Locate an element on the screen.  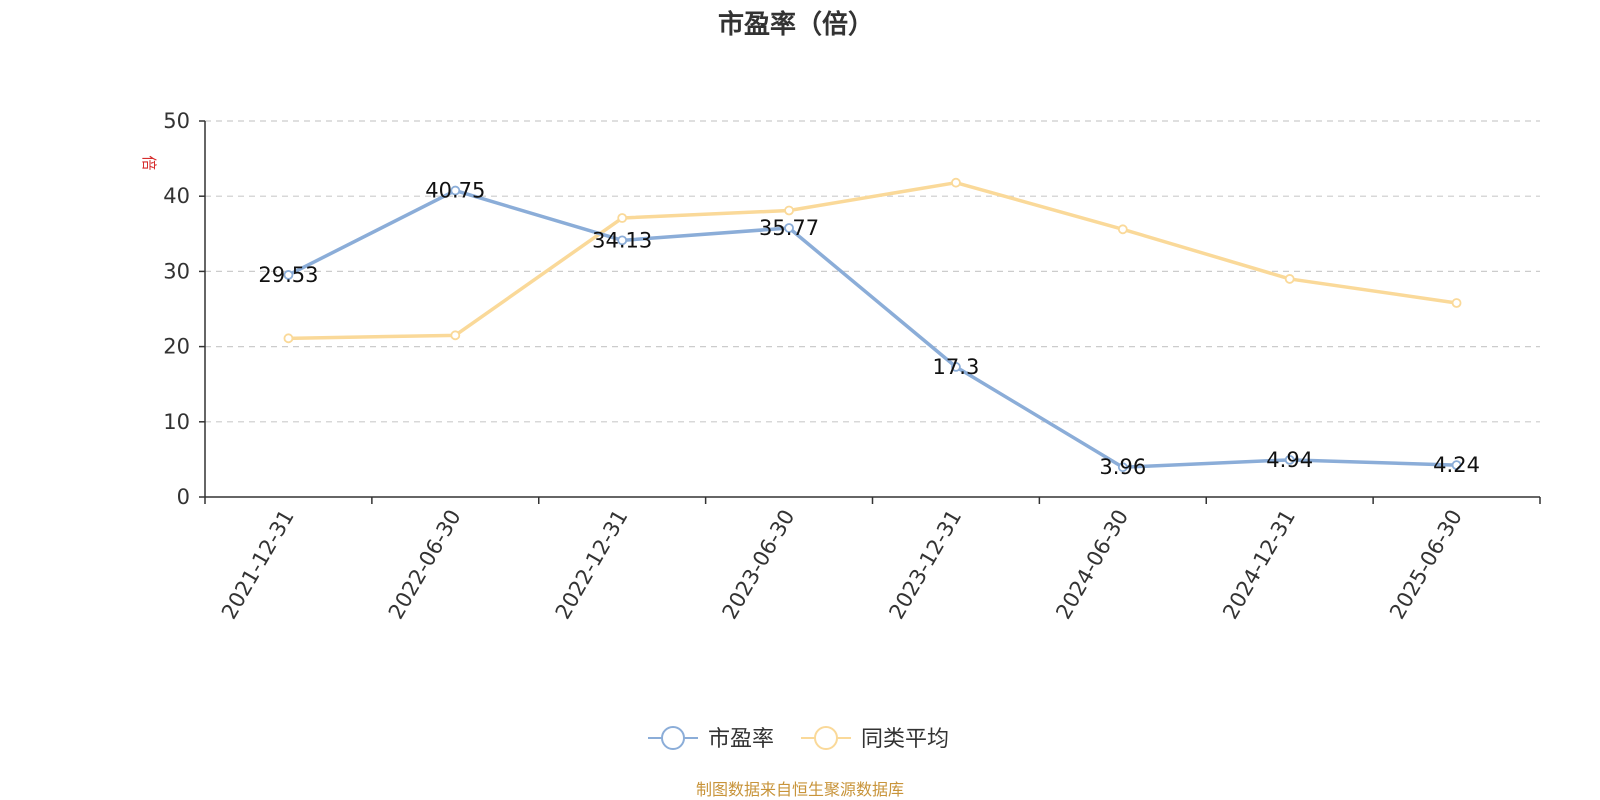
x-tick-label-2021-12-31: 2021-12-31 is located at coordinates (258, 565).